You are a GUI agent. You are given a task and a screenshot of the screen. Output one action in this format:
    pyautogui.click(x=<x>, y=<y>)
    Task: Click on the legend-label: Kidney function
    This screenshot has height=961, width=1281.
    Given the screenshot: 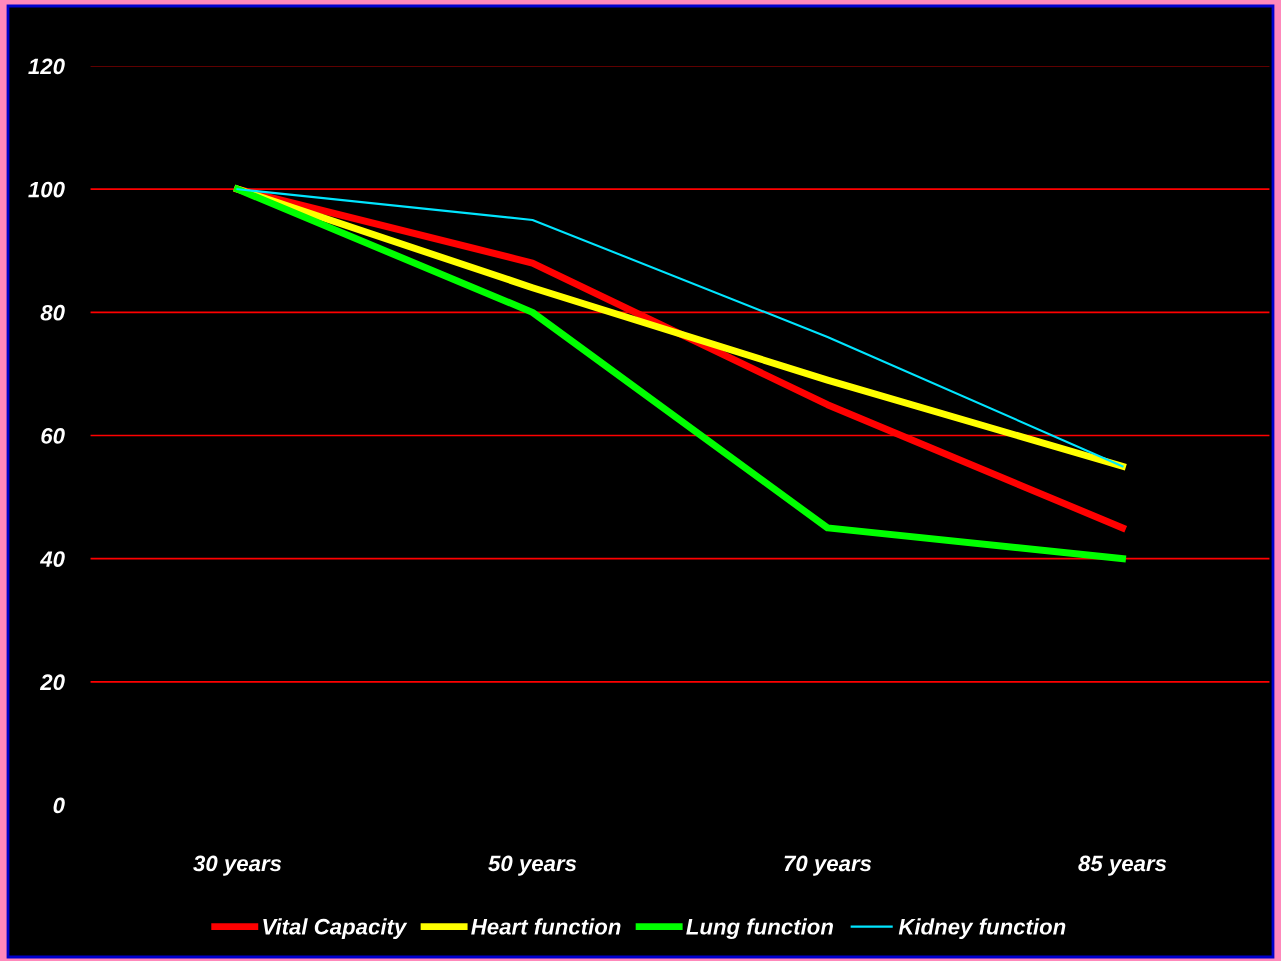 What is the action you would take?
    pyautogui.click(x=982, y=928)
    